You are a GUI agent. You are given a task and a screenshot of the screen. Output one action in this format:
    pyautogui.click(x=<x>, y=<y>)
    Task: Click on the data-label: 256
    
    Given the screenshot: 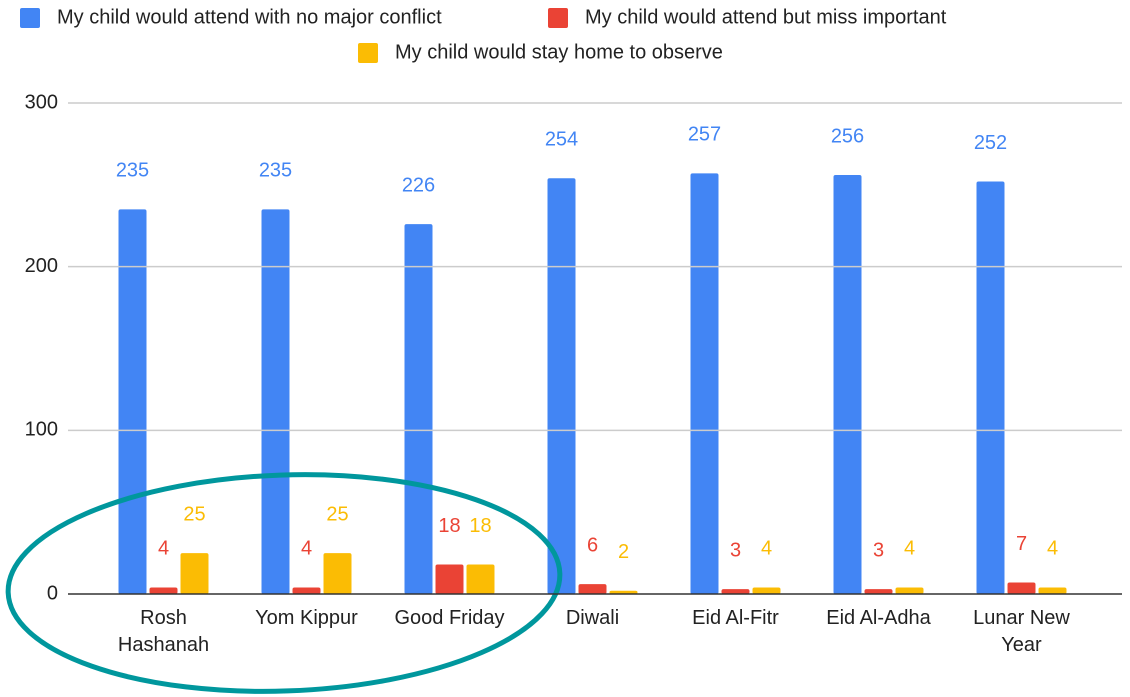 What is the action you would take?
    pyautogui.click(x=847, y=136)
    